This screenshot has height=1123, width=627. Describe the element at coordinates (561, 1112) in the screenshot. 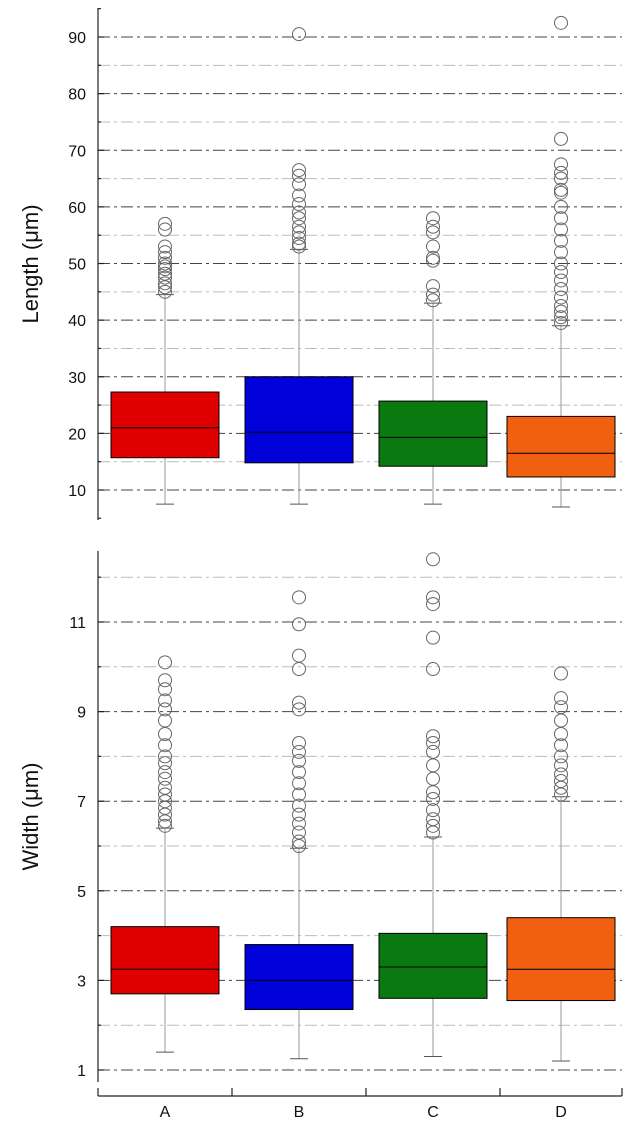

I see `x-category-label-D: D` at that location.